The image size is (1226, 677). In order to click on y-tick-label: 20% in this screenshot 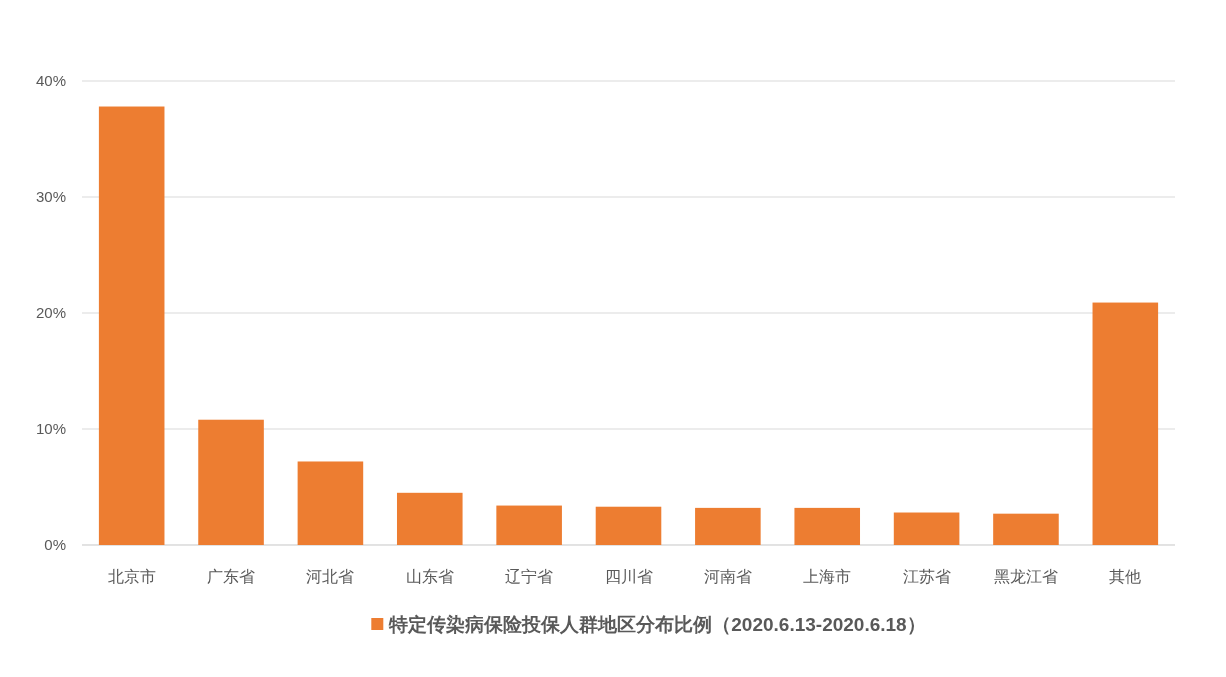, I will do `click(50, 312)`.